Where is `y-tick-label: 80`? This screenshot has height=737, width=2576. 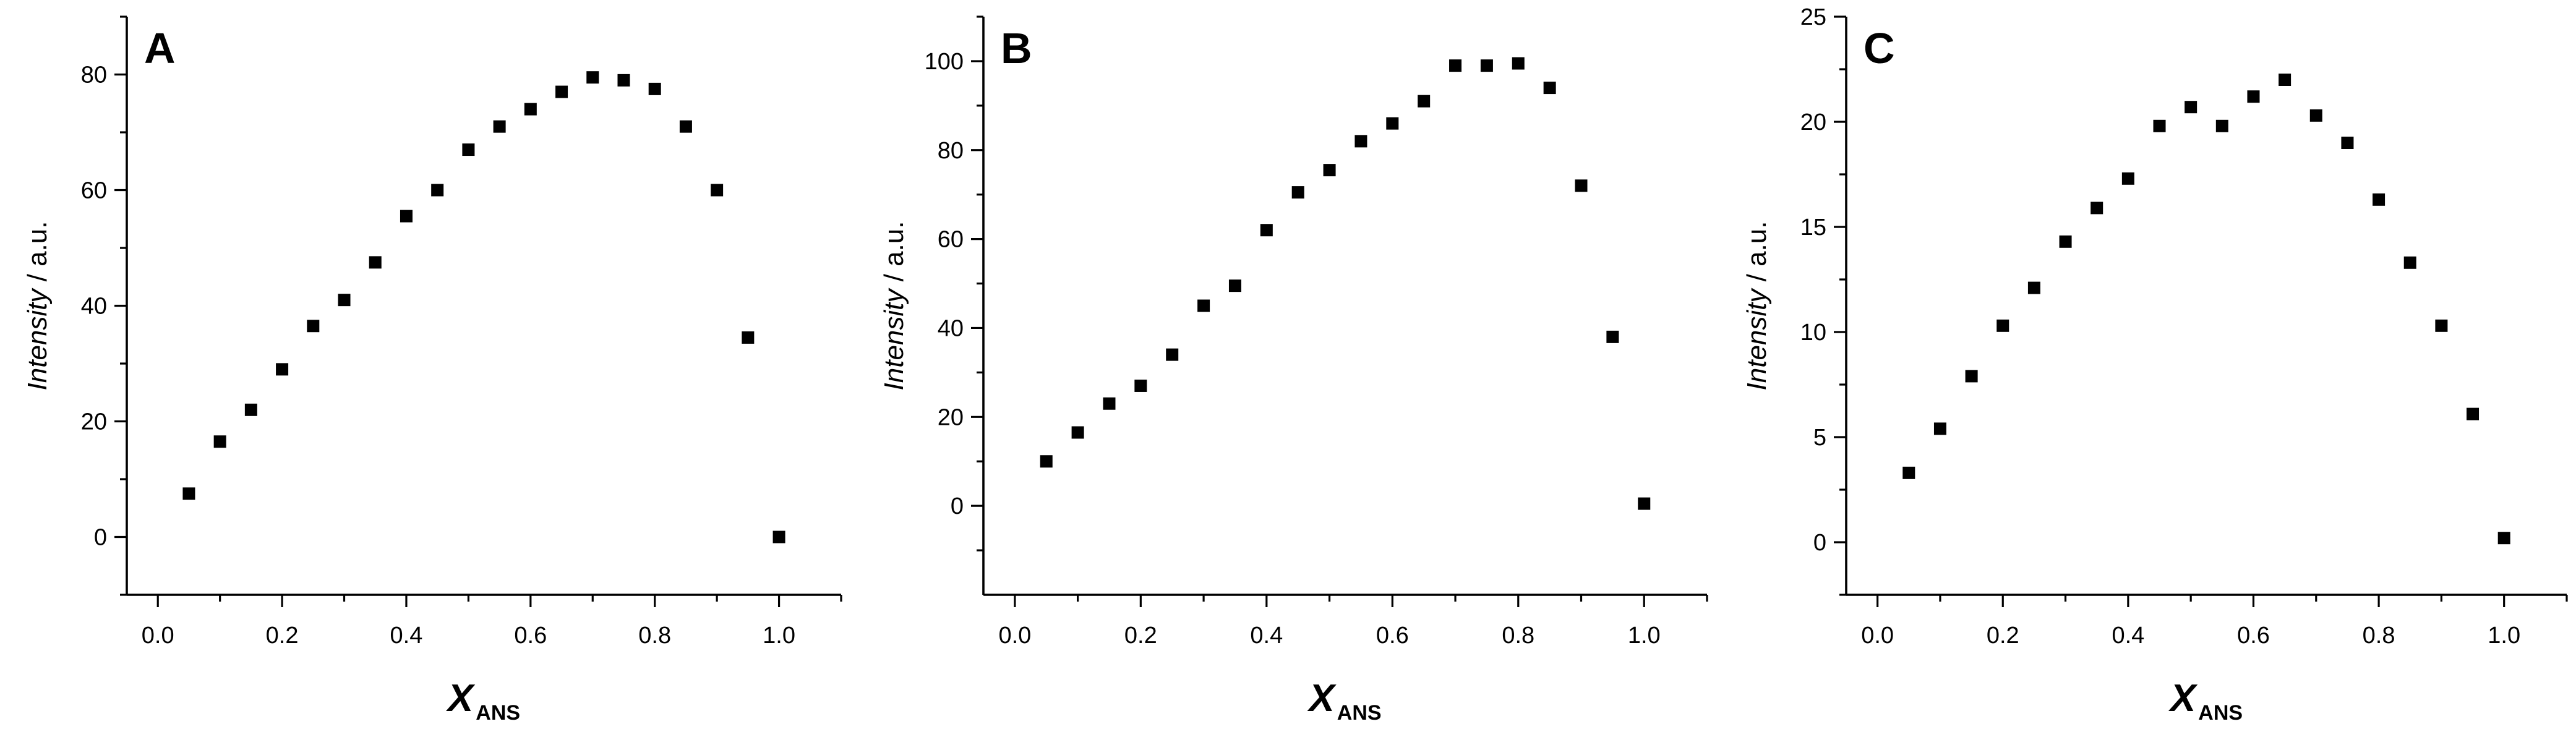
y-tick-label: 80 is located at coordinates (94, 75).